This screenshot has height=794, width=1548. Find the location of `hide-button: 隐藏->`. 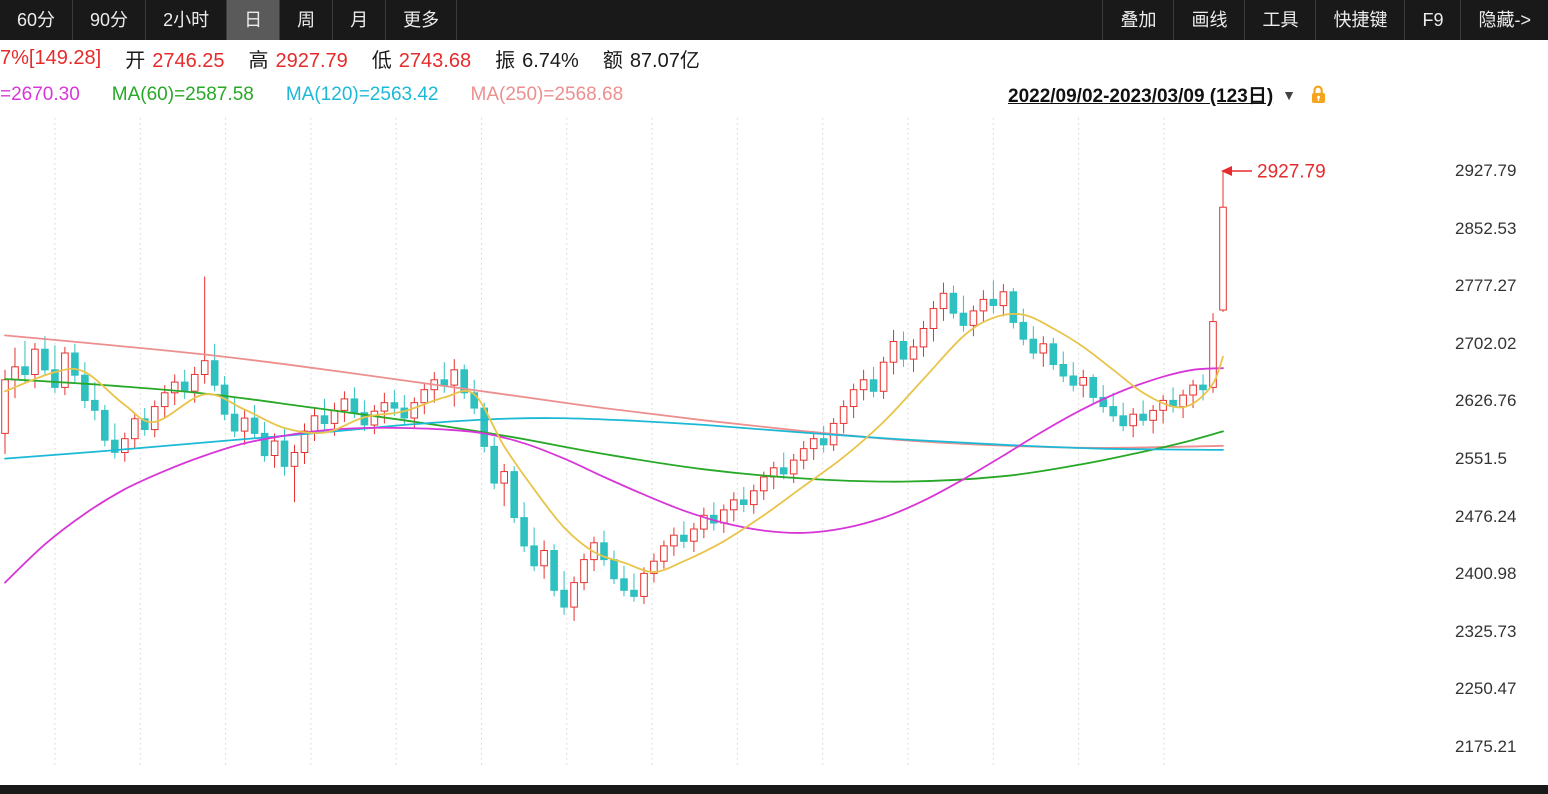

hide-button: 隐藏-> is located at coordinates (1504, 20).